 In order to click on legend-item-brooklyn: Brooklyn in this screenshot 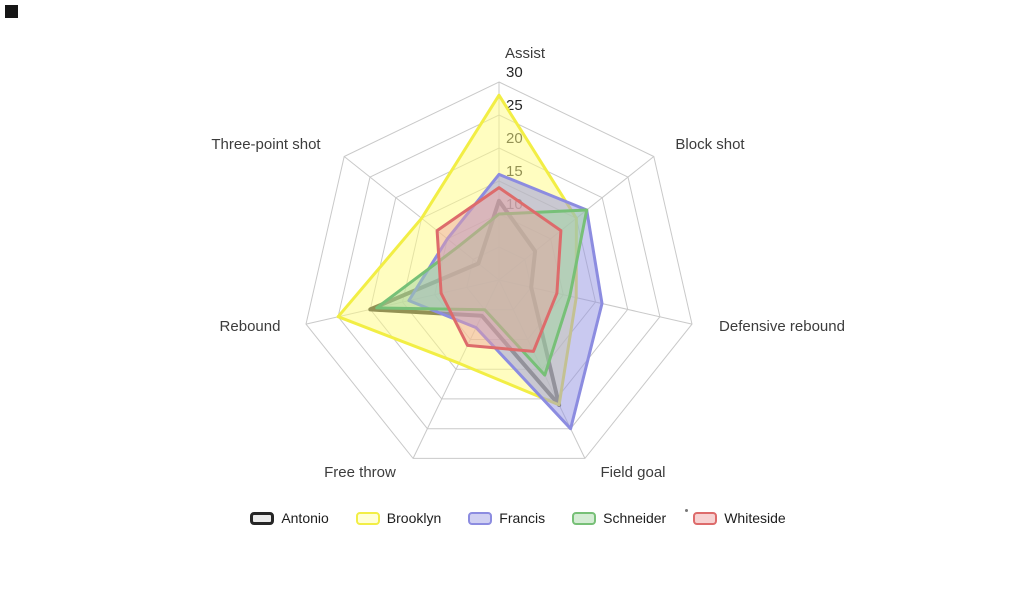, I will do `click(398, 518)`.